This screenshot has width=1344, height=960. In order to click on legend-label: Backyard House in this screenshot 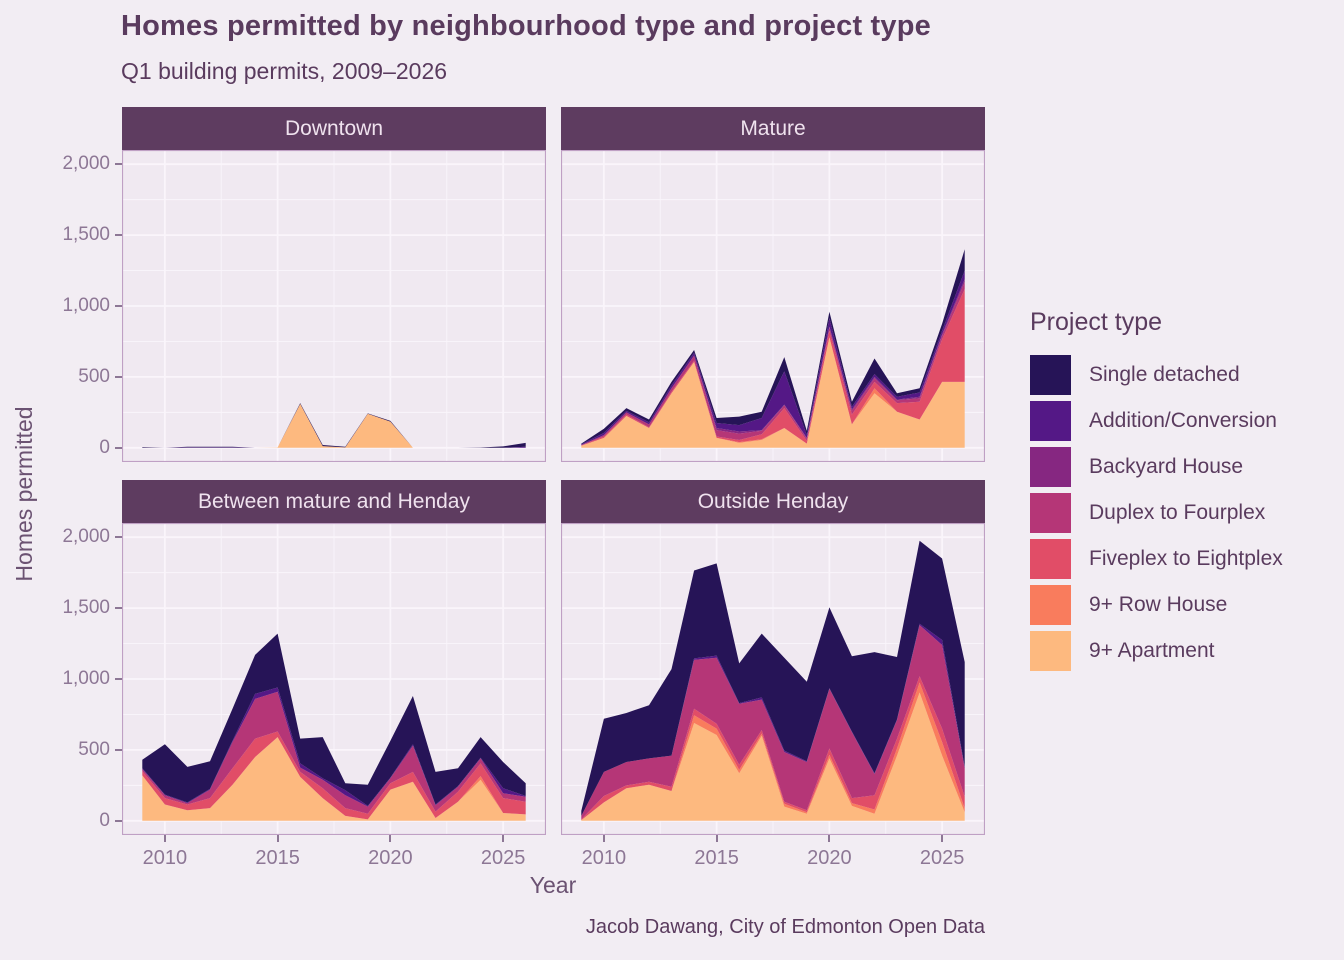, I will do `click(1166, 466)`.